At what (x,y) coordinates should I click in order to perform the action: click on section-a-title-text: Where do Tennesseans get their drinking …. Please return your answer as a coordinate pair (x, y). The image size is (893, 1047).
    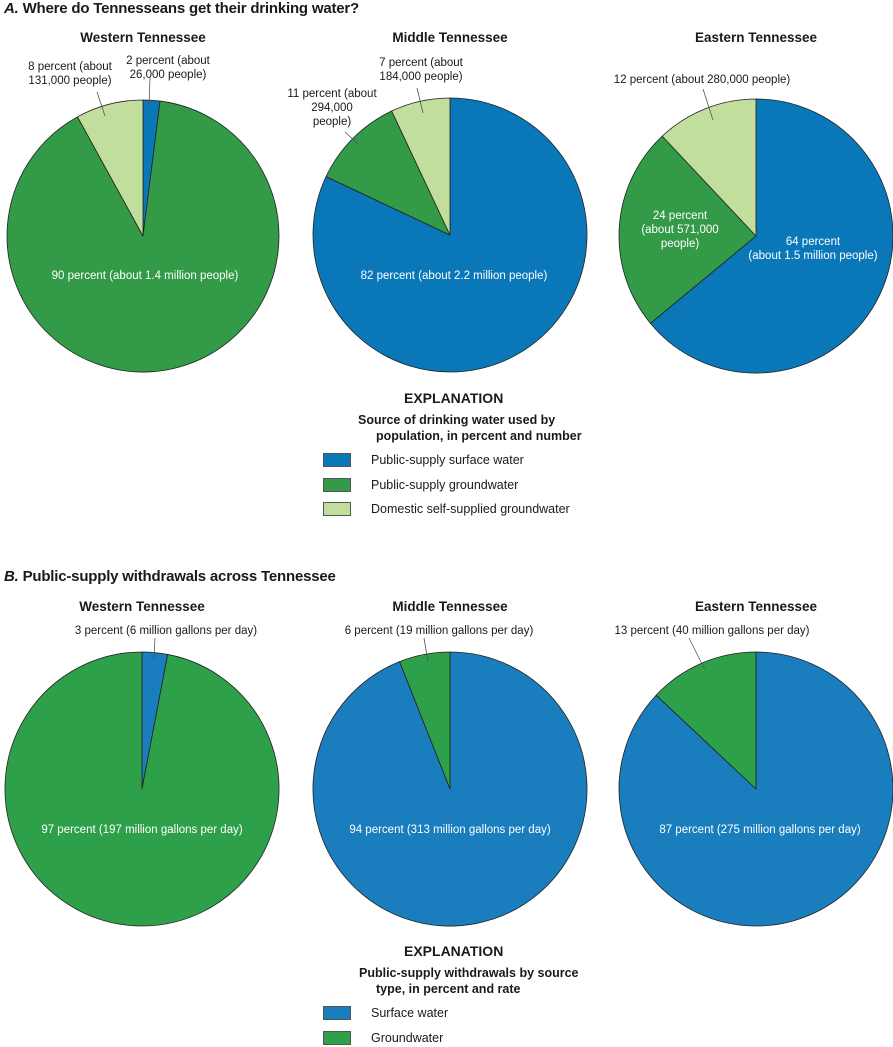
    Looking at the image, I should click on (189, 8).